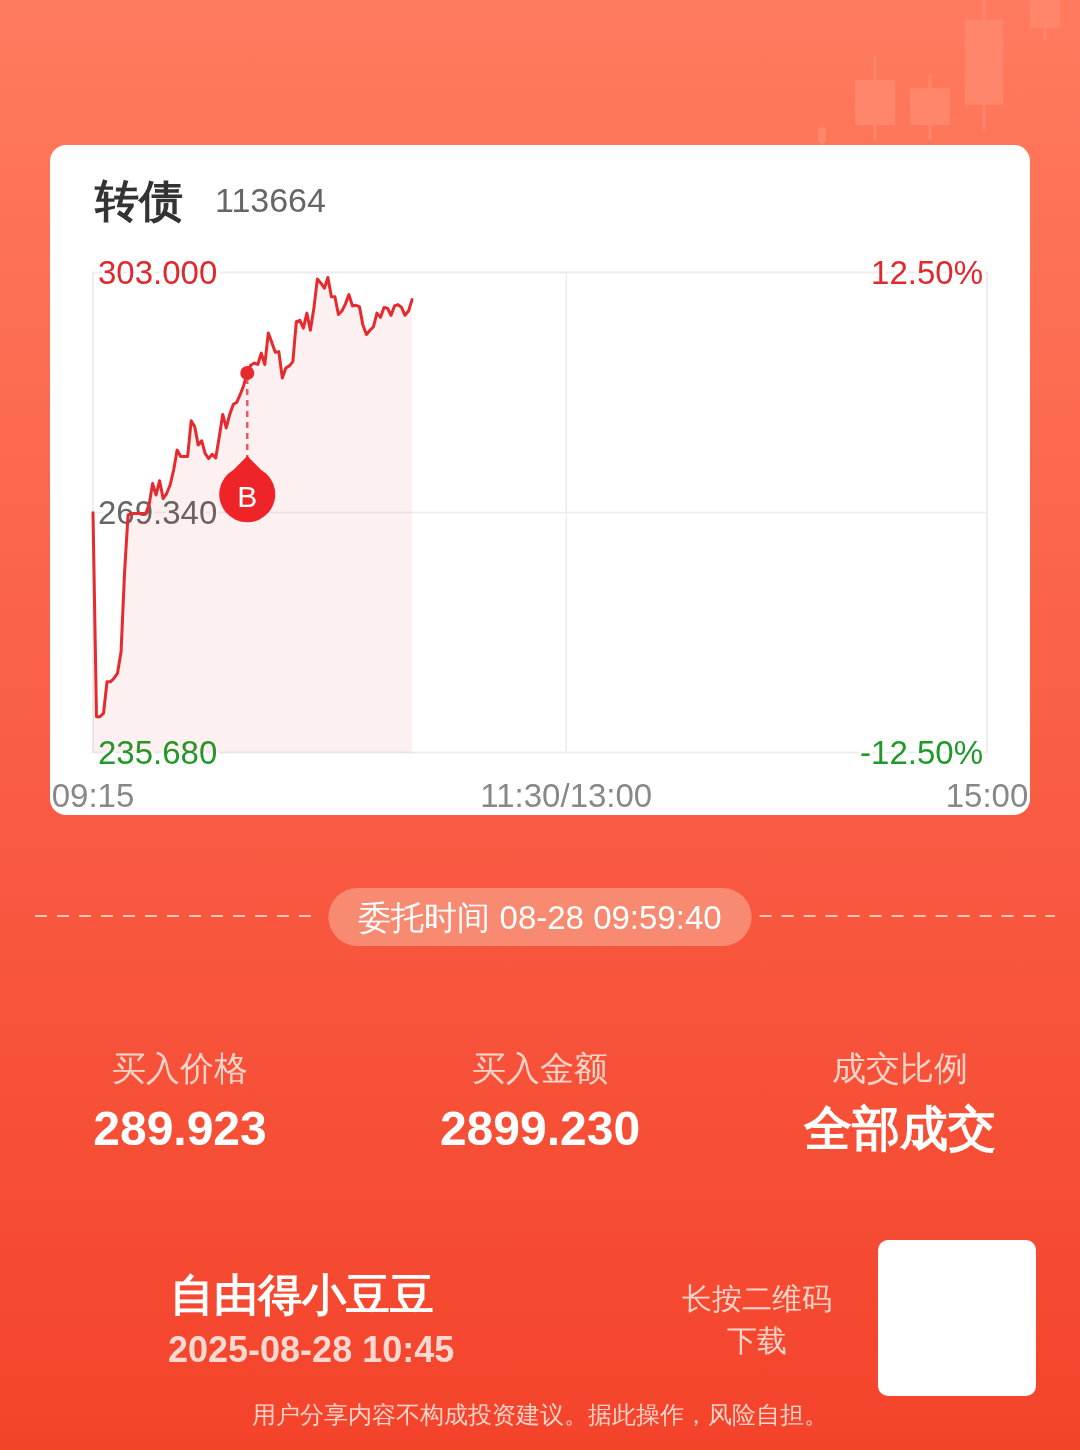  Describe the element at coordinates (247, 496) in the screenshot. I see `annotation: B` at that location.